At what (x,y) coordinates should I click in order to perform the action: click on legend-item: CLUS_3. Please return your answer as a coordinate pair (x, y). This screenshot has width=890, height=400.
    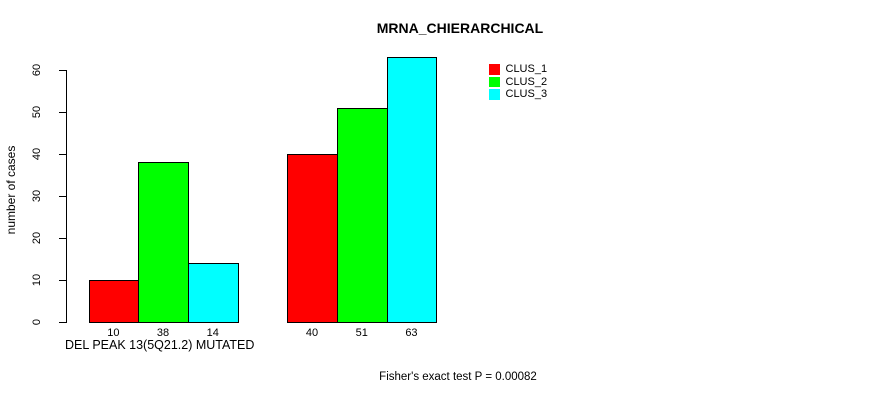
    Looking at the image, I should click on (518, 94).